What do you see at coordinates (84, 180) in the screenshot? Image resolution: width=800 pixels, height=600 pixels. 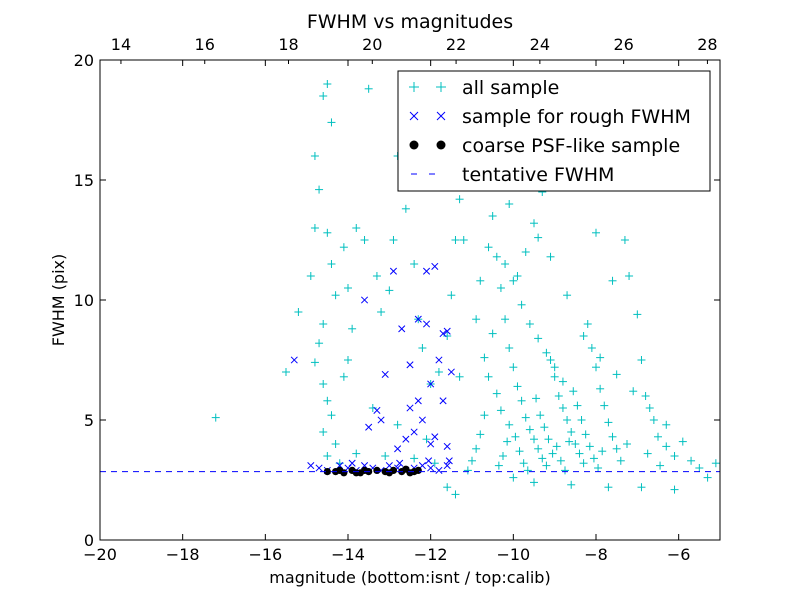 I see `y-tick-label: 15` at bounding box center [84, 180].